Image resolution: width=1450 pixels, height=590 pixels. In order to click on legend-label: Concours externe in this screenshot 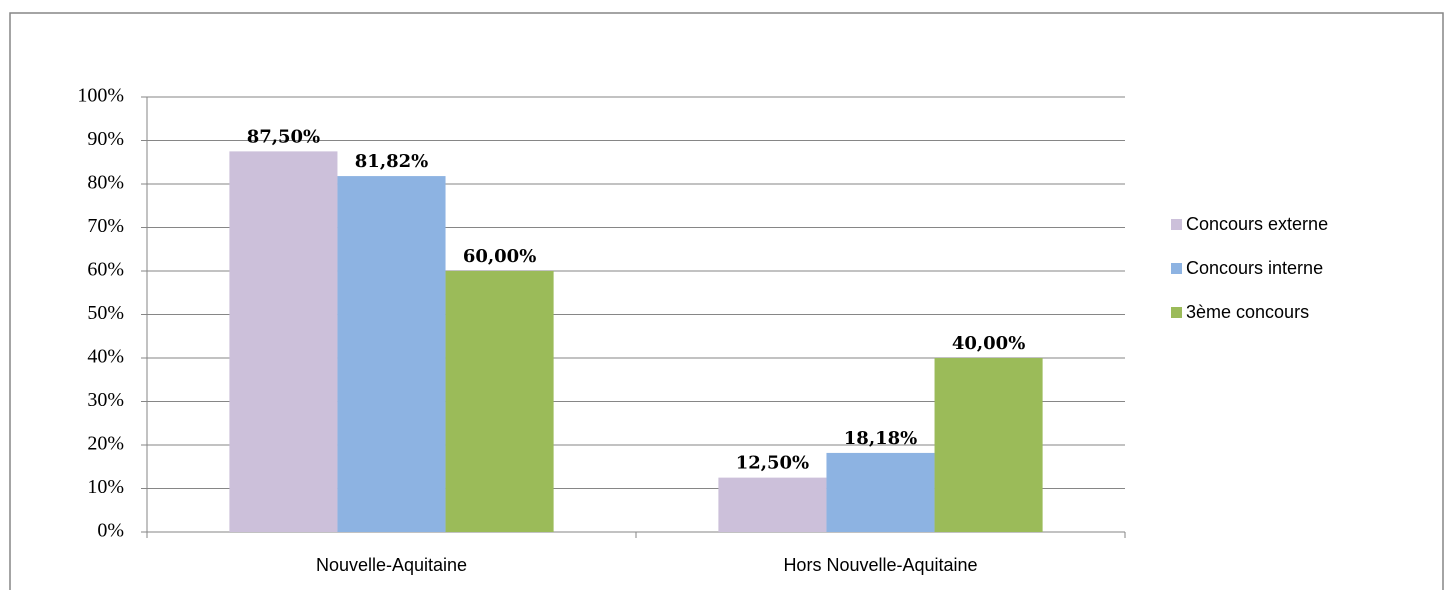, I will do `click(1257, 224)`.